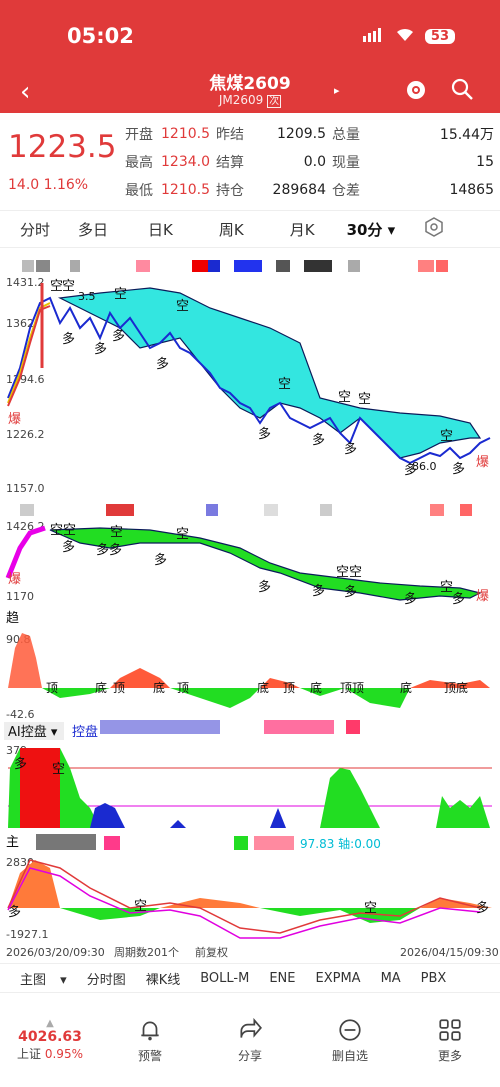 Image resolution: width=500 pixels, height=1087 pixels. What do you see at coordinates (50, 1040) in the screenshot?
I see `index-ticker: ▲ 4026.63 上证 0.95%` at bounding box center [50, 1040].